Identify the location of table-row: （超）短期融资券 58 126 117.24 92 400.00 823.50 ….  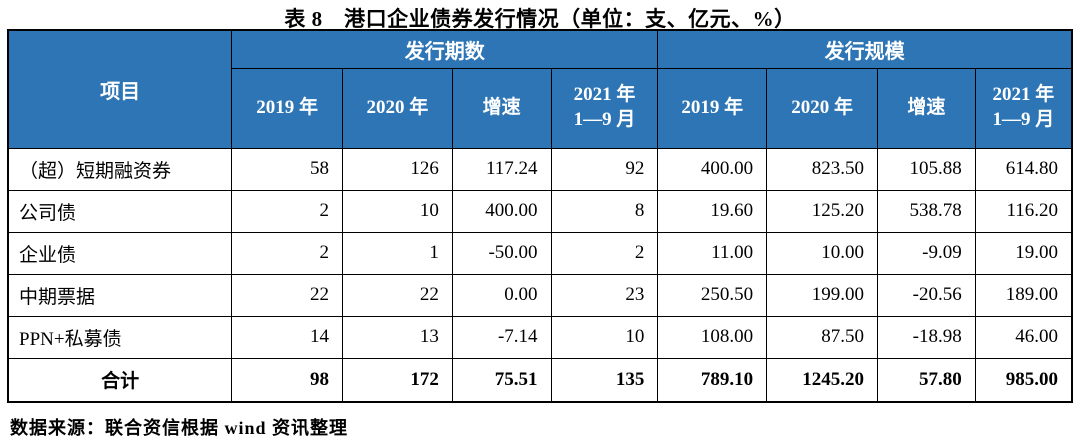
(540, 169).